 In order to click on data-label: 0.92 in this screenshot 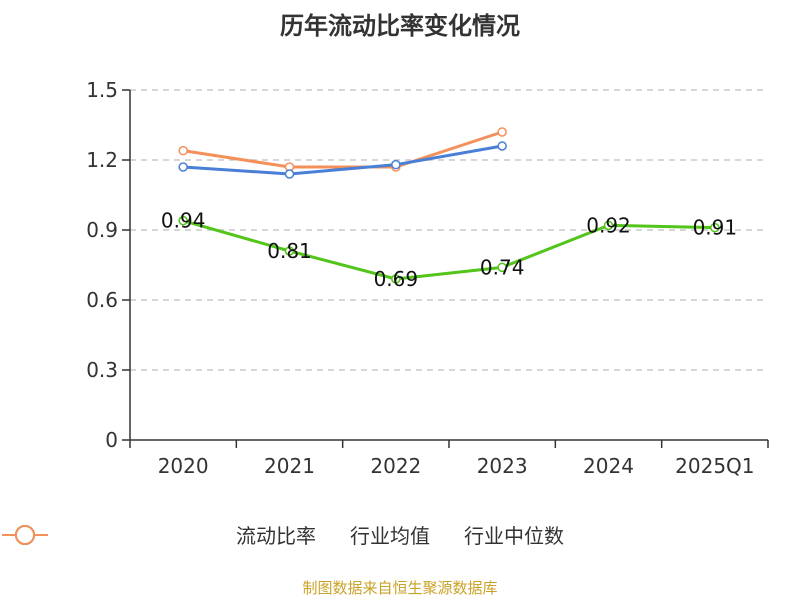, I will do `click(608, 225)`.